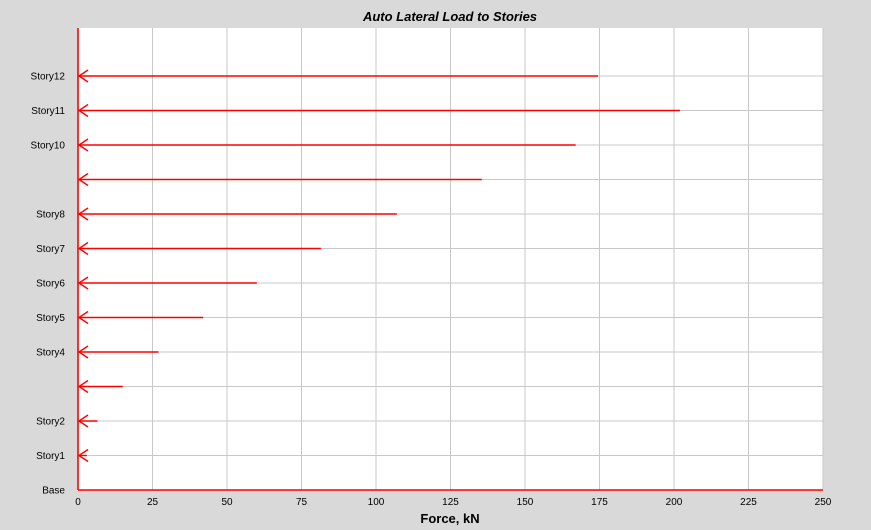 This screenshot has height=530, width=871. Describe the element at coordinates (50, 249) in the screenshot. I see `y-tick-label: Story7` at that location.